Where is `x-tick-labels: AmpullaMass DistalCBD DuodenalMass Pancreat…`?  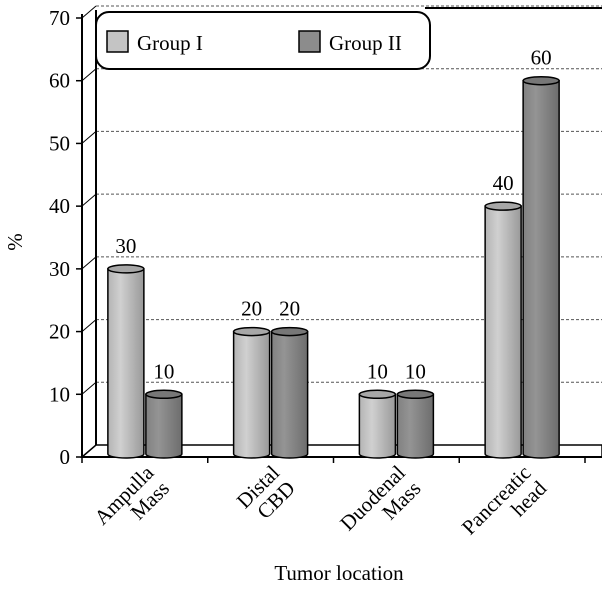 x-tick-labels: AmpullaMass DistalCBD DuodenalMass Pancreat… is located at coordinates (320, 507).